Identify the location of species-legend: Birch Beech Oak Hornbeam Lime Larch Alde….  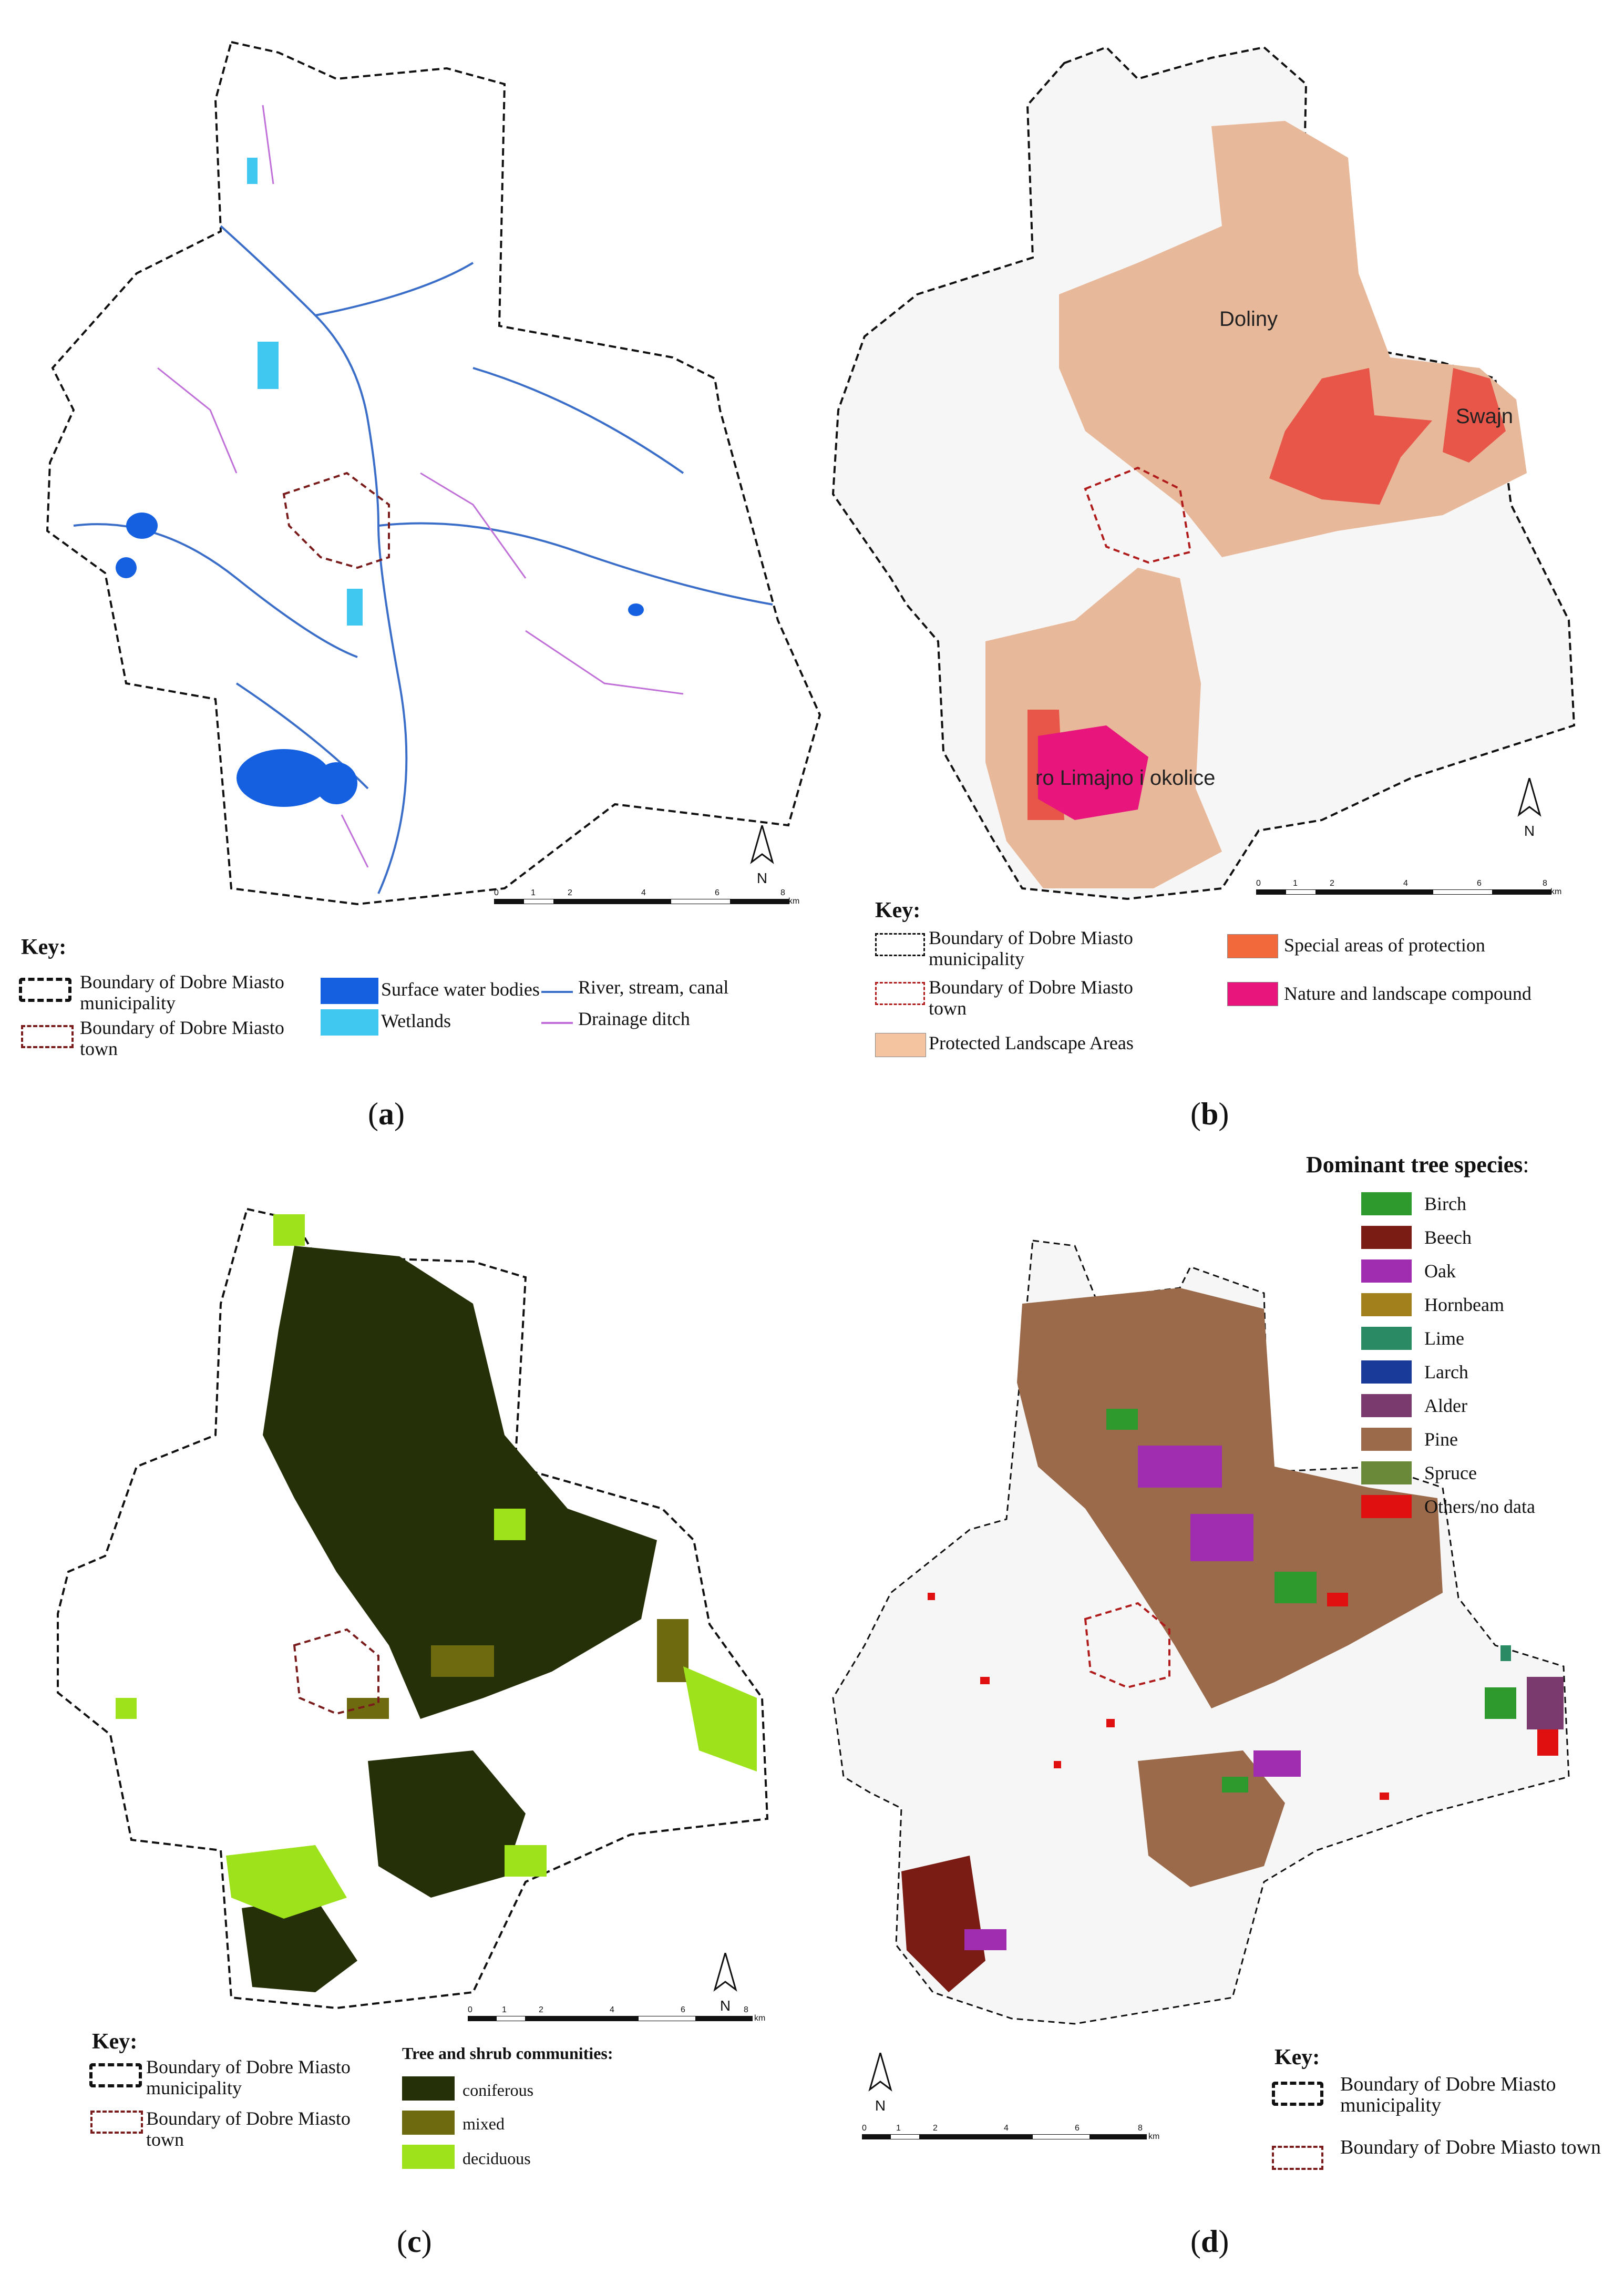
(1471, 1357).